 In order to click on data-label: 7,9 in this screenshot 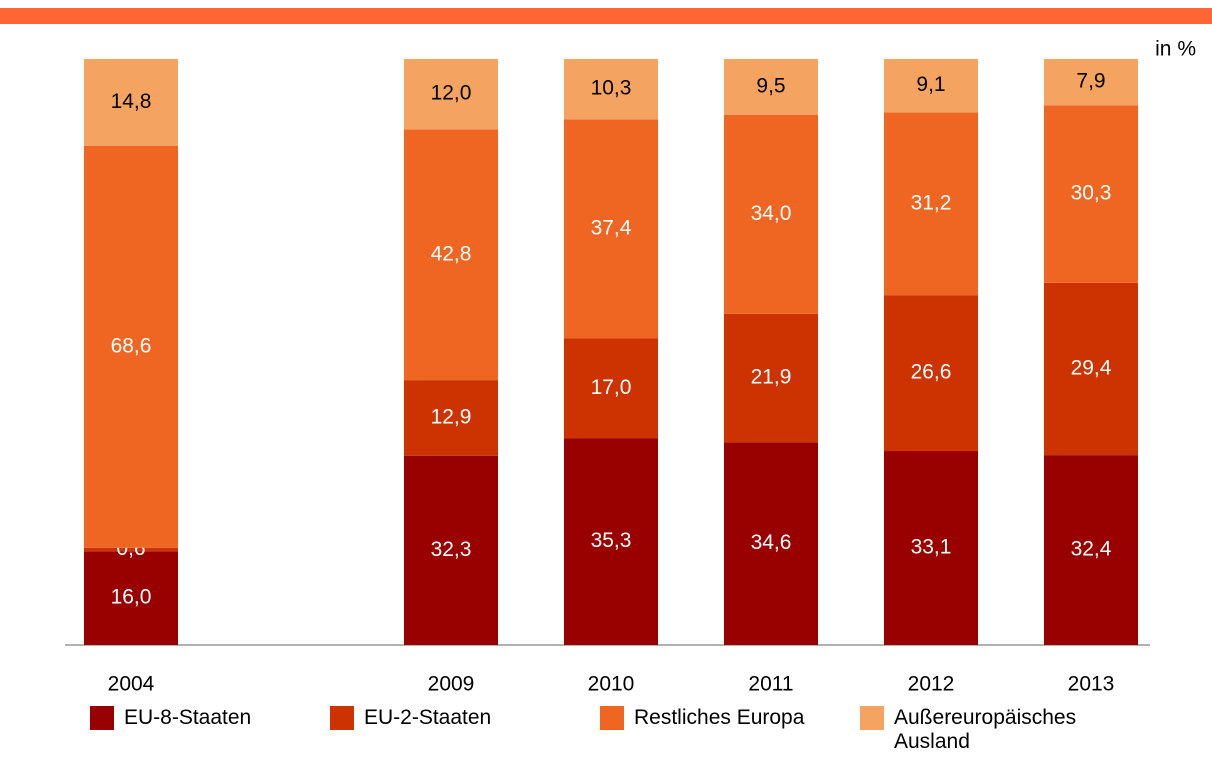, I will do `click(1090, 81)`.